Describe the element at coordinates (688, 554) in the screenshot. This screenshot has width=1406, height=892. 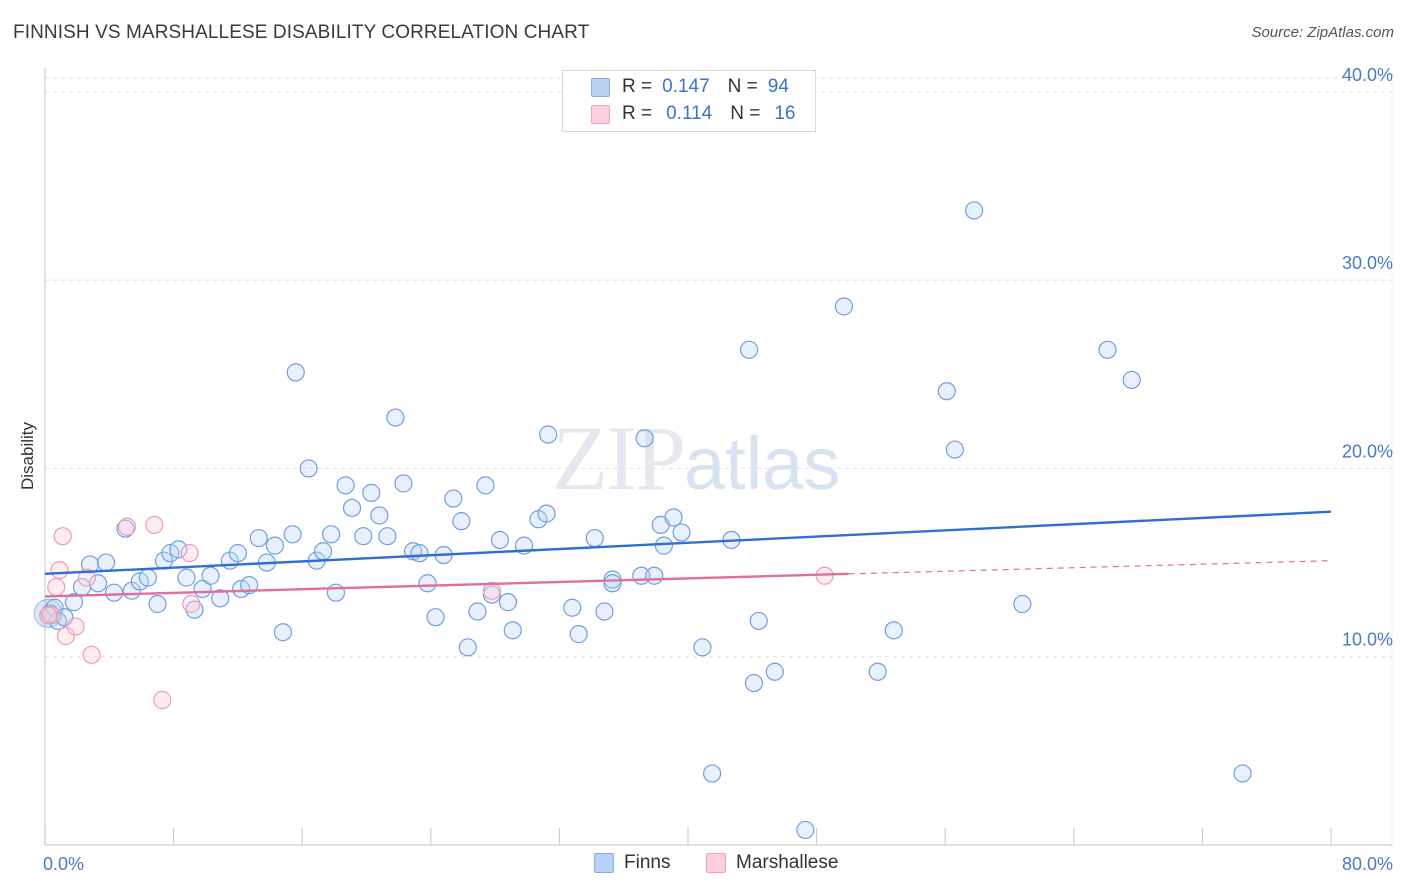
I see `trend-lines` at that location.